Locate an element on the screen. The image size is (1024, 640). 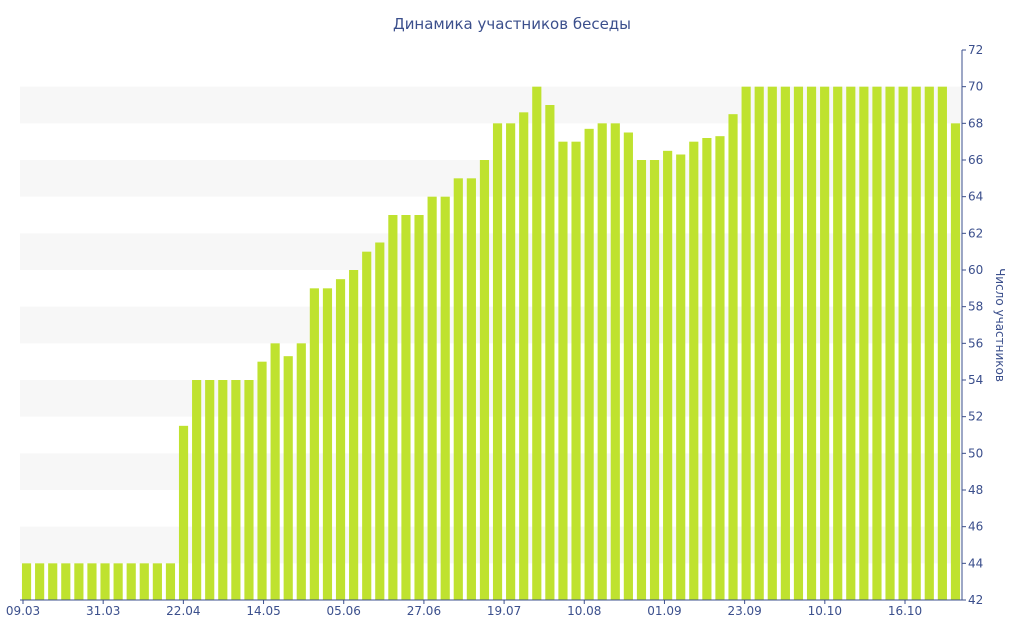
y-axis-label: Число участников is located at coordinates (1000, 325).